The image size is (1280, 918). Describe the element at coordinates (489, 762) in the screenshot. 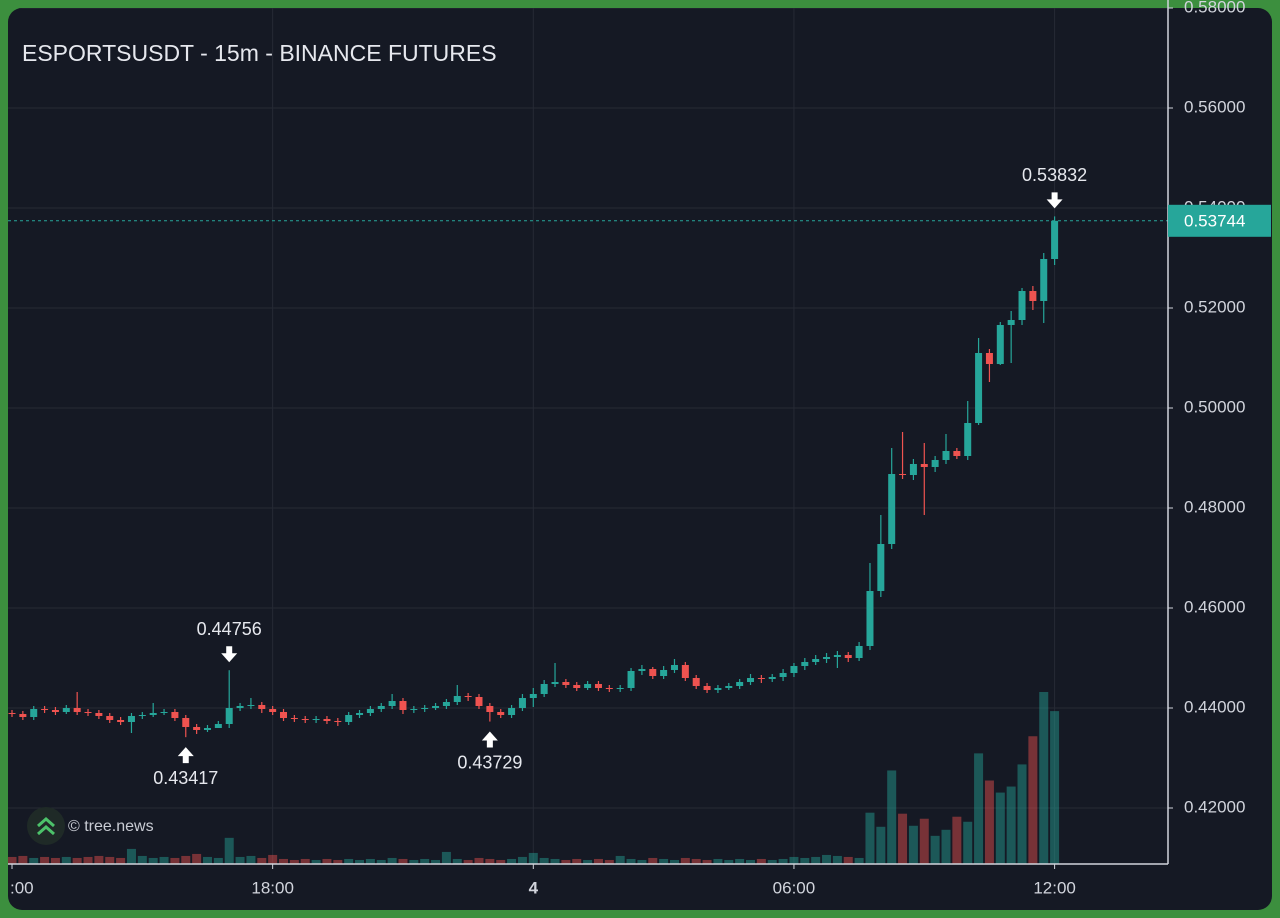

I see `marker-label: 0.43729` at that location.